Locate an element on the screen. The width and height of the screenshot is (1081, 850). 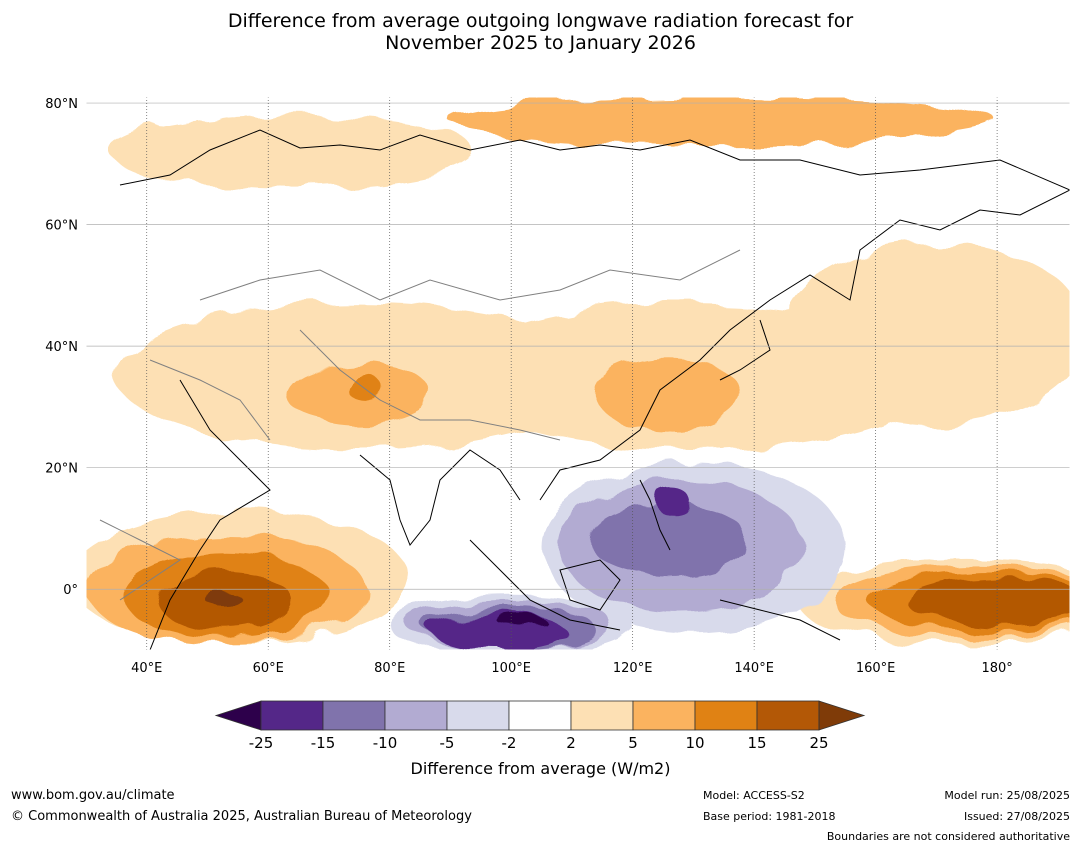
coastline-new-guinea is located at coordinates (780, 620).